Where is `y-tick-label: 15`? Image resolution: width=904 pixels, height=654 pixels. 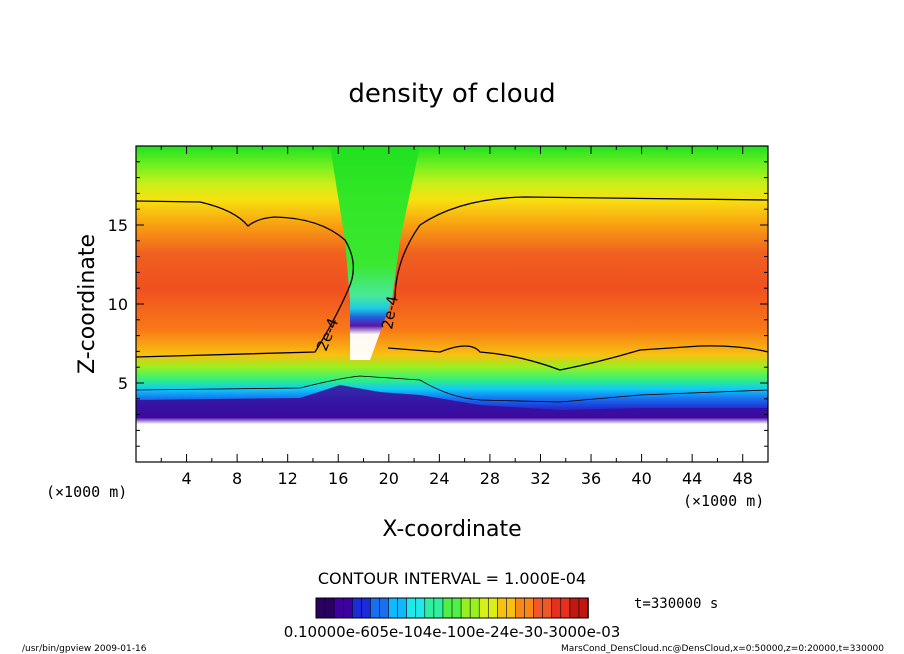 y-tick-label: 15 is located at coordinates (118, 225).